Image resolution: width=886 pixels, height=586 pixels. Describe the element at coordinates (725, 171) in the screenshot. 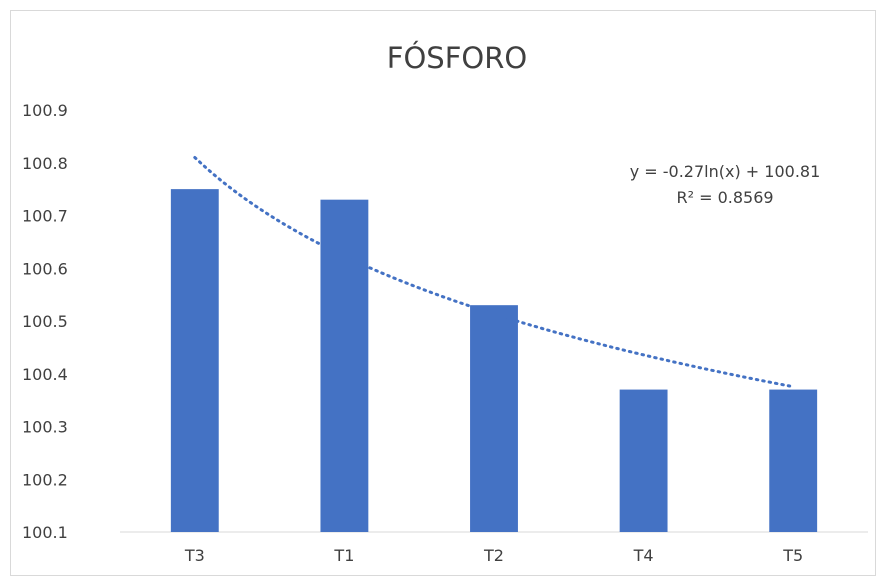

I see `trendline-equation: y = -0.27ln(x) + 100.81` at that location.